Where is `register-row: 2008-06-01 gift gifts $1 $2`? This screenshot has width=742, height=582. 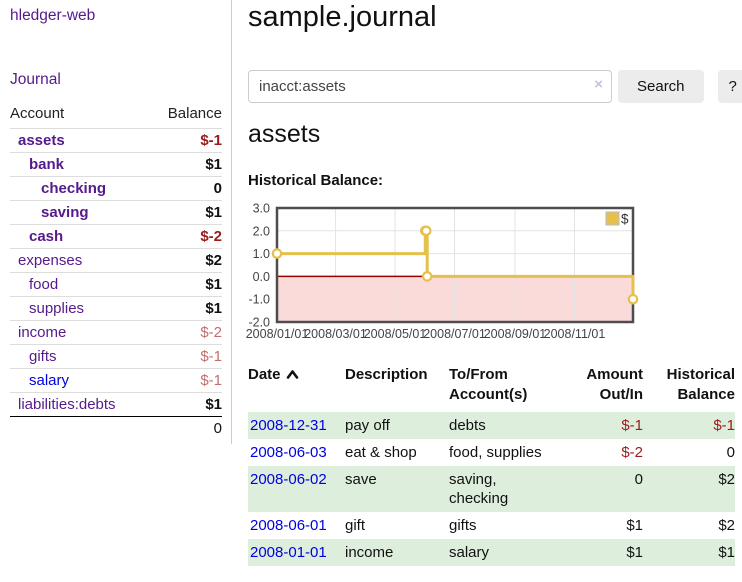
register-row: 2008-06-01 gift gifts $1 $2 is located at coordinates (491, 525).